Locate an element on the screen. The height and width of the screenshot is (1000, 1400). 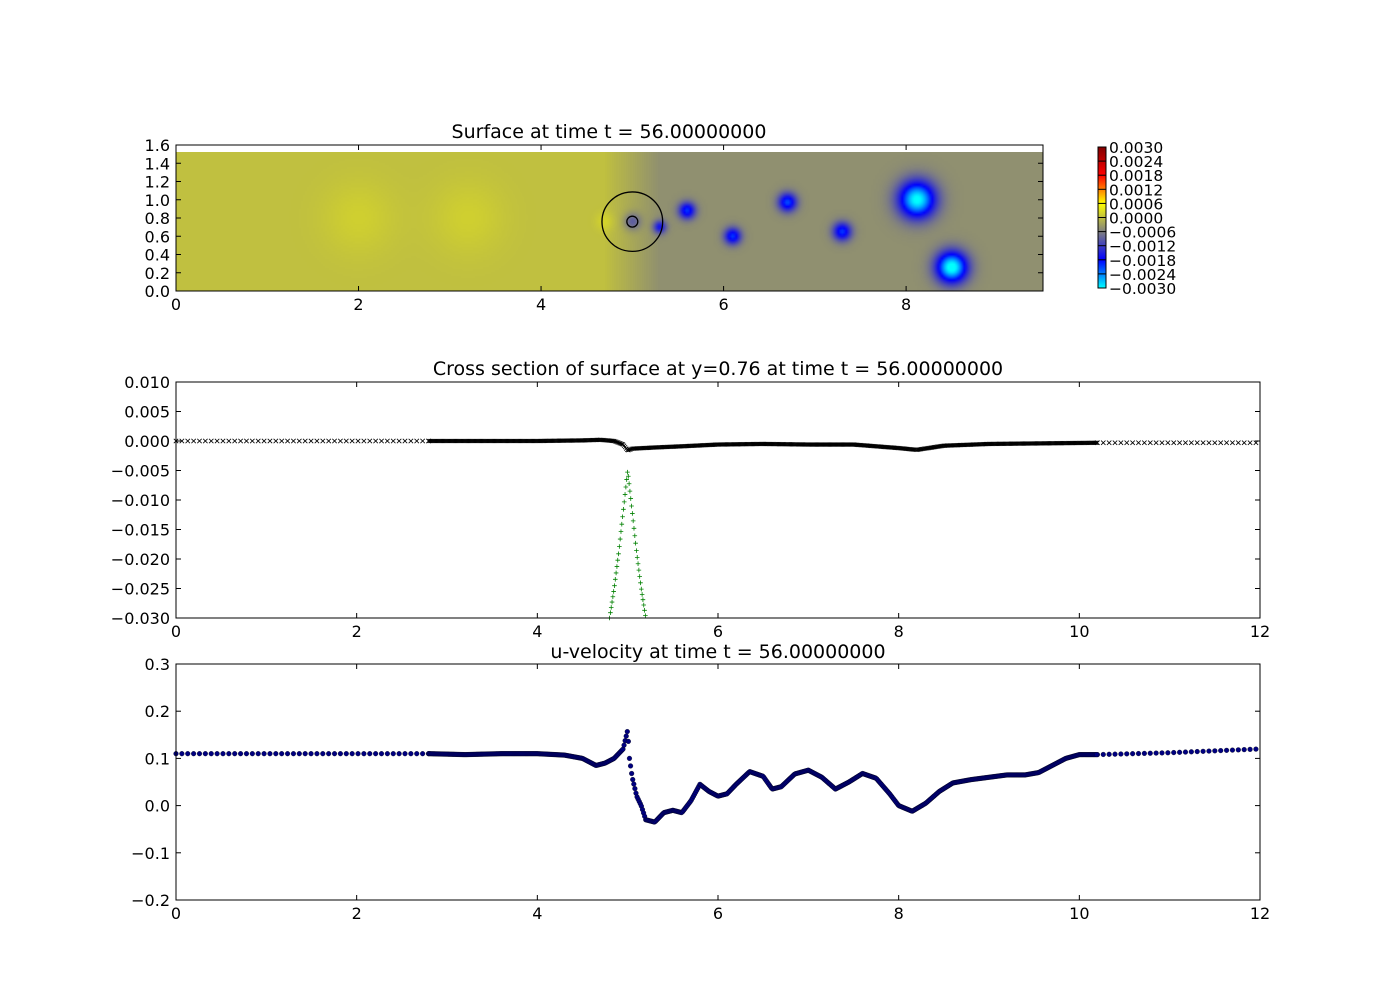
surface-heatmap is located at coordinates (609, 221).